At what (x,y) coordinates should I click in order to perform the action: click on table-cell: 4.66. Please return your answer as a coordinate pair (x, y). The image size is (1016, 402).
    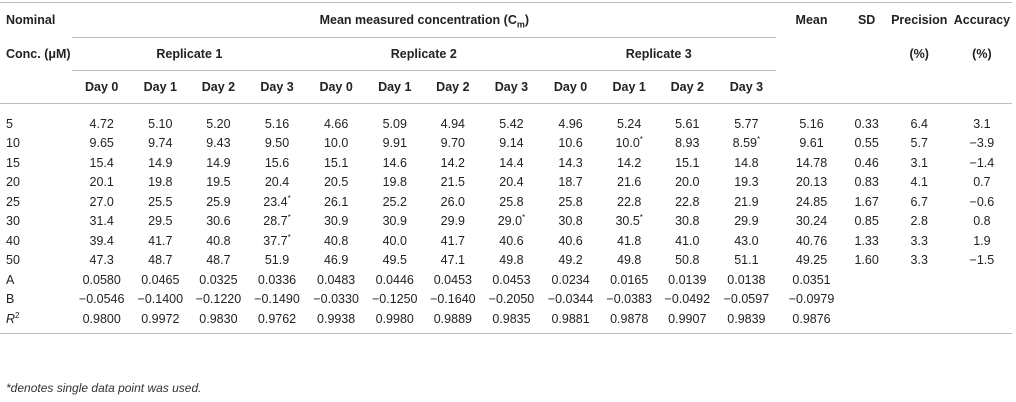
    Looking at the image, I should click on (336, 123).